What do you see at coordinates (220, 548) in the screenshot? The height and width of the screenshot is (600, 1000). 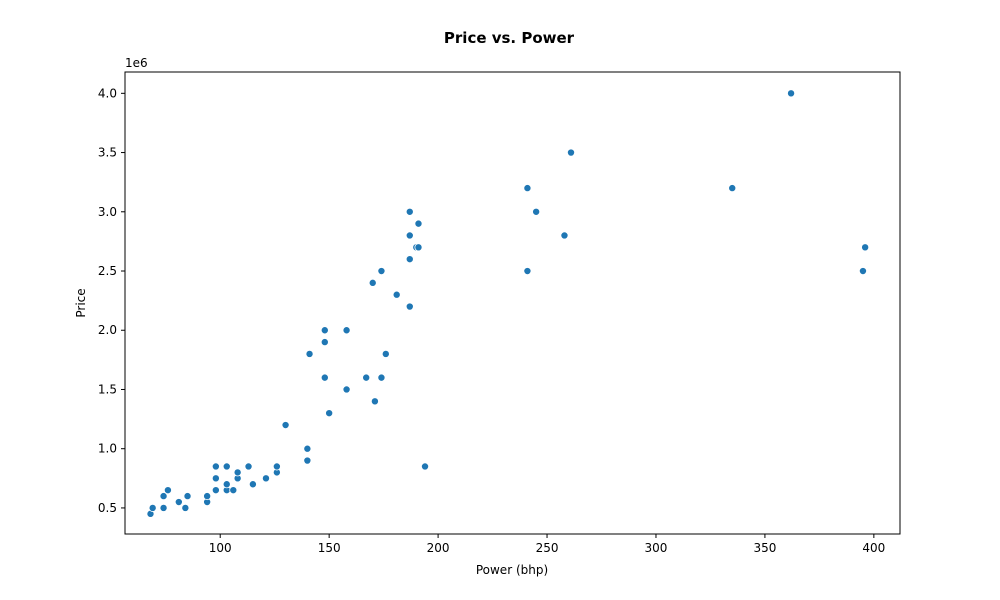 I see `x-tick-label: 100` at bounding box center [220, 548].